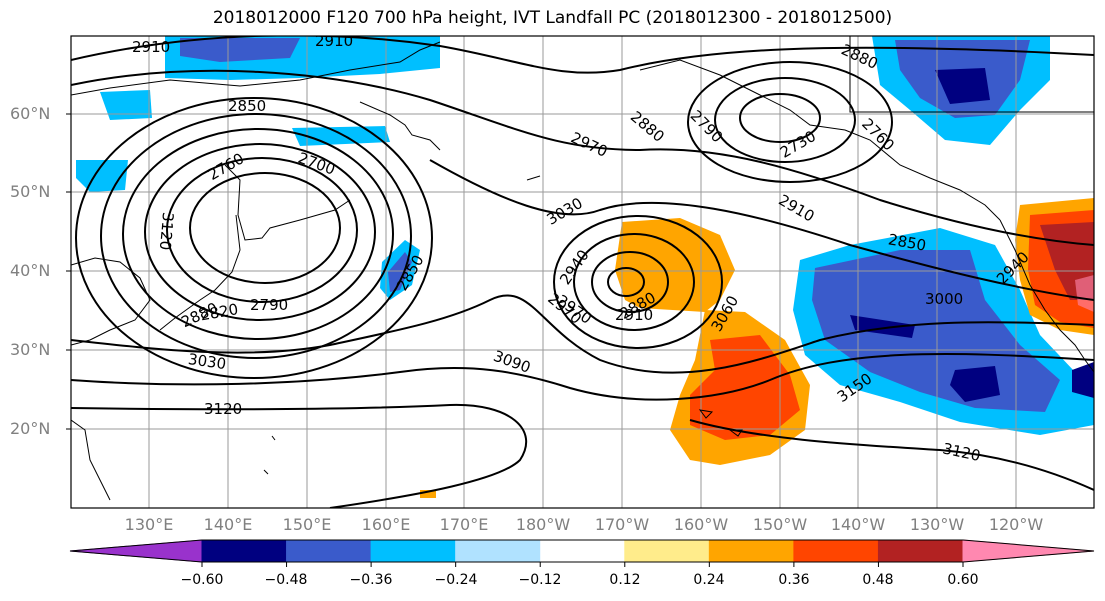 The width and height of the screenshot is (1105, 601). I want to click on colorbar-tick-label: −0.60, so click(202, 580).